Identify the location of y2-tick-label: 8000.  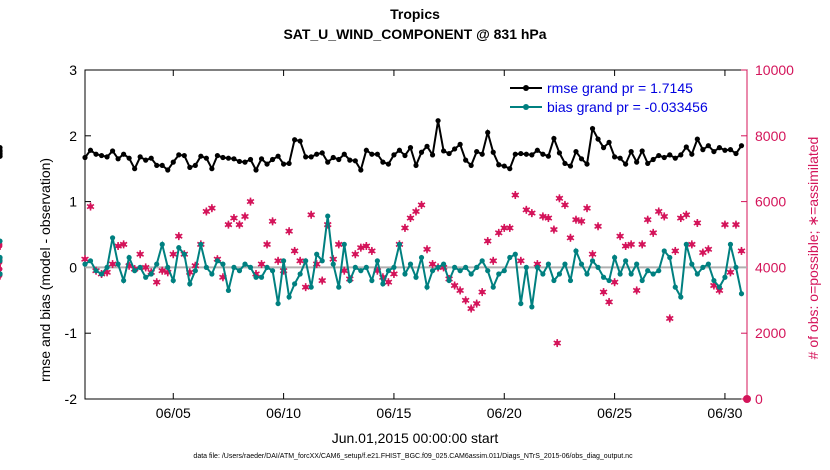
(770, 136).